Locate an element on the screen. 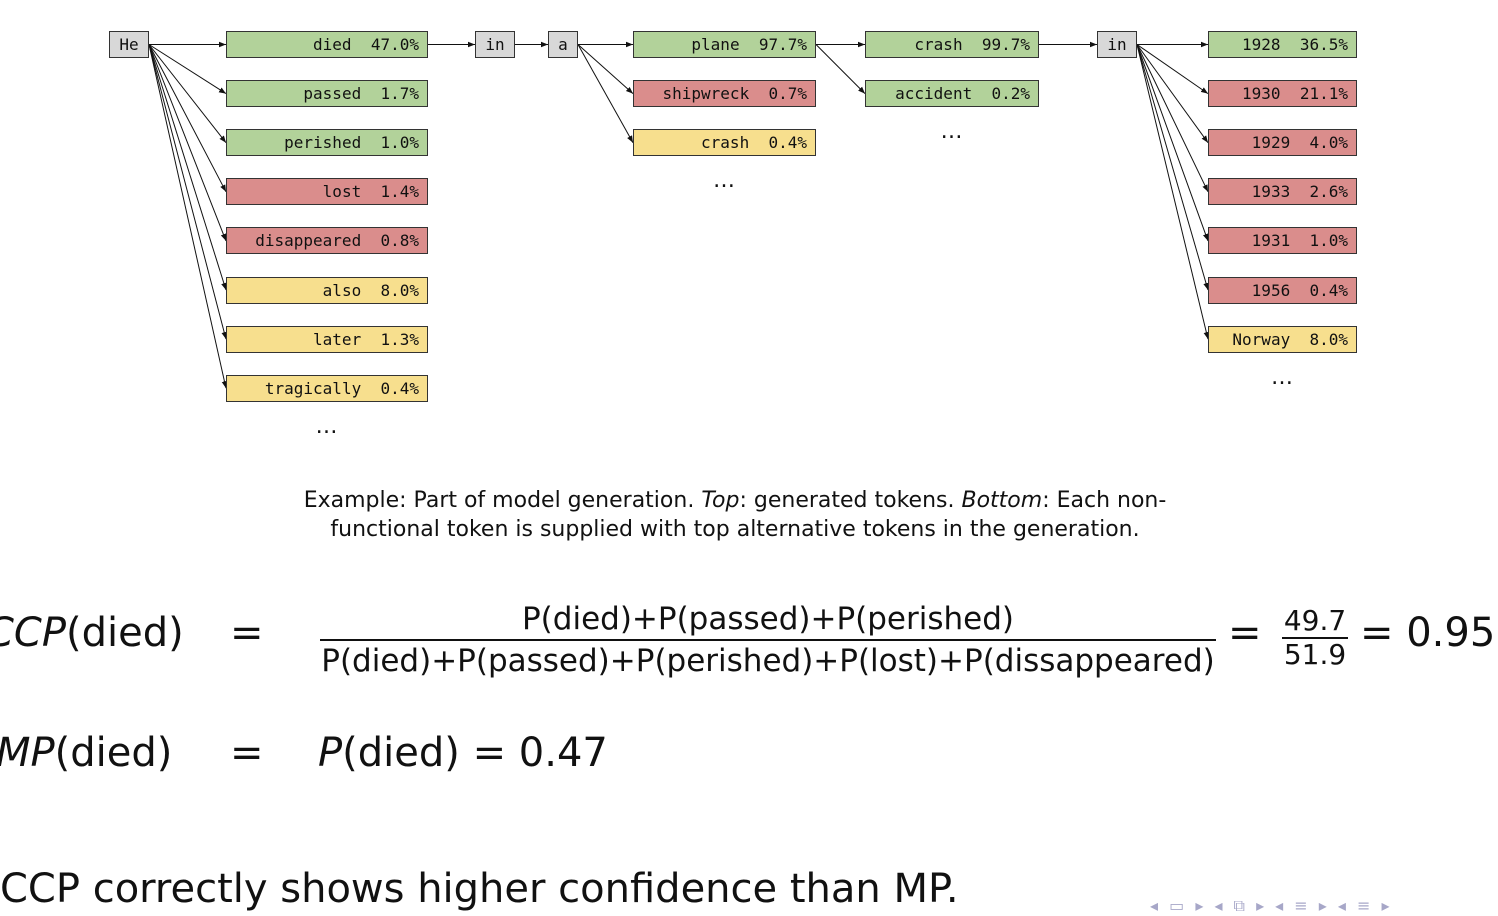 The image size is (1498, 916). edge-he-lost is located at coordinates (187, 118).